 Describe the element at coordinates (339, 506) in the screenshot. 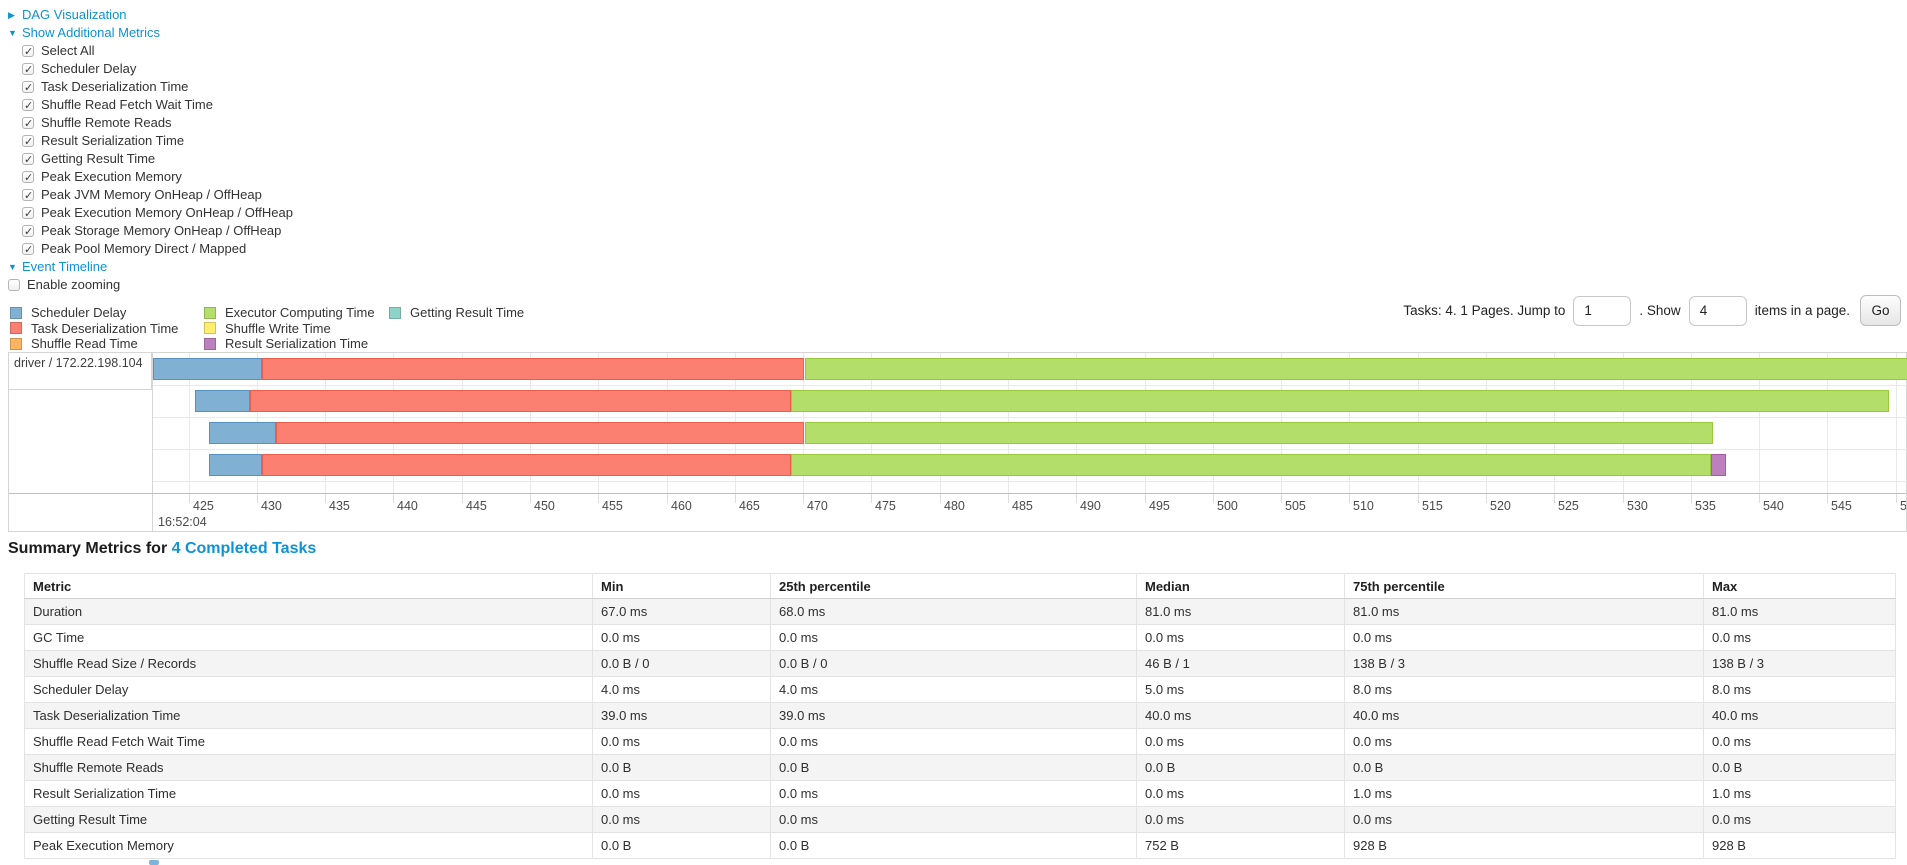

I see `axis-tick-label: 435` at that location.